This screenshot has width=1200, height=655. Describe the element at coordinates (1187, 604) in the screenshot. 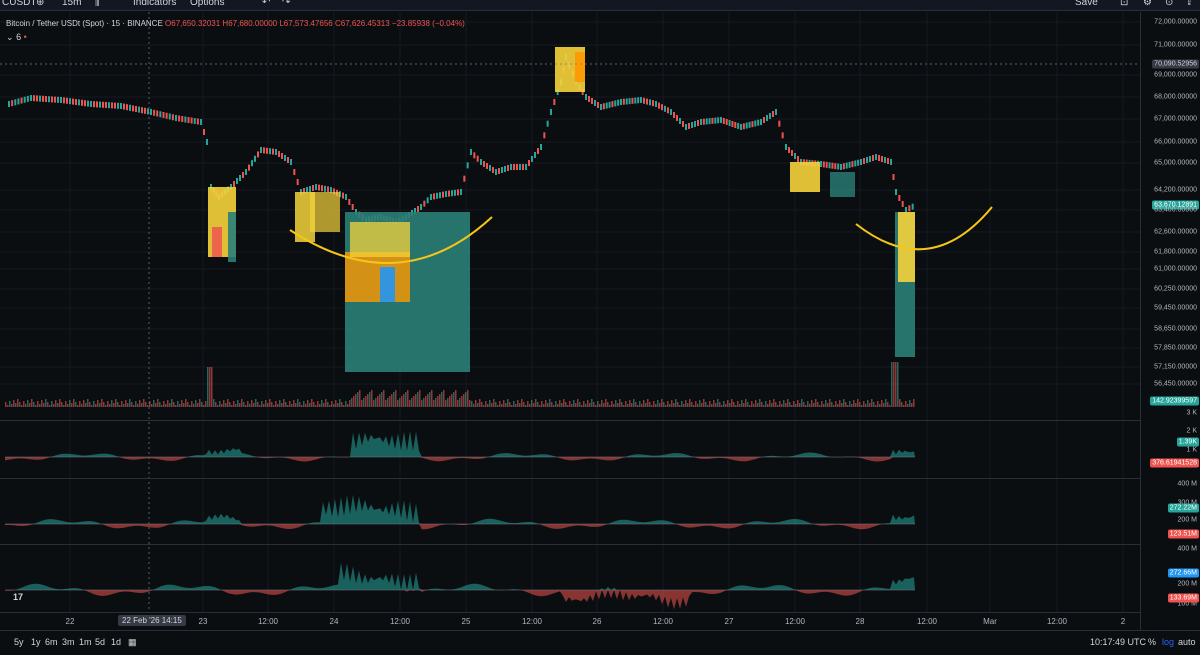

I see `pane3-tick: 100 M` at that location.